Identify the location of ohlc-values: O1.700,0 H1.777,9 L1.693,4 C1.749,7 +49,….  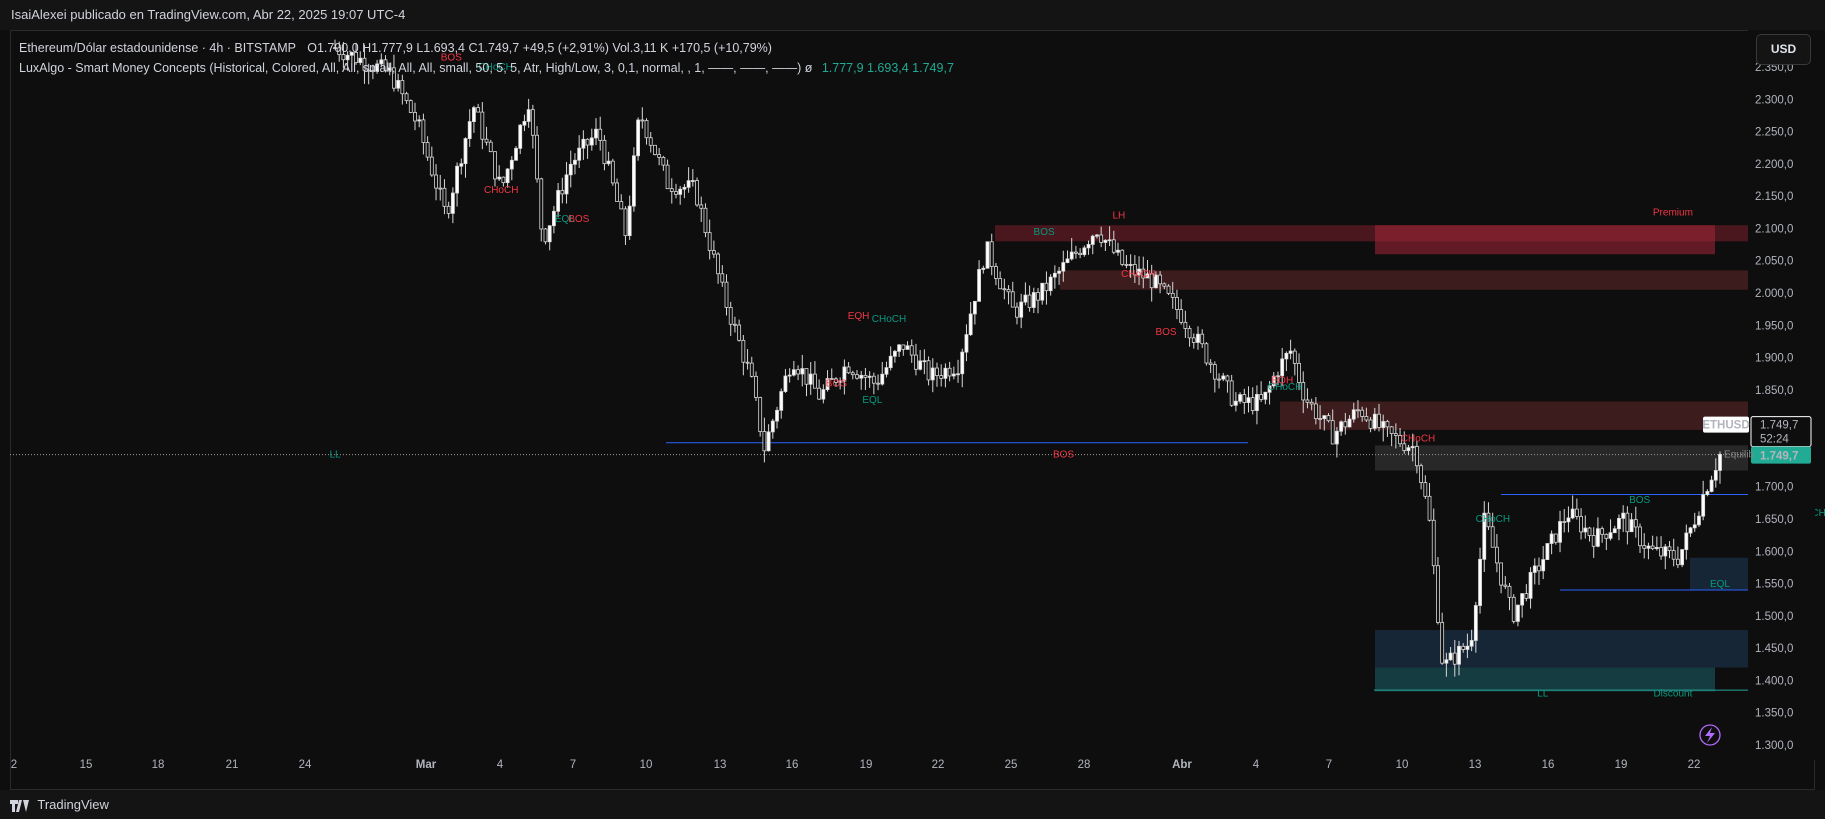
(539, 48).